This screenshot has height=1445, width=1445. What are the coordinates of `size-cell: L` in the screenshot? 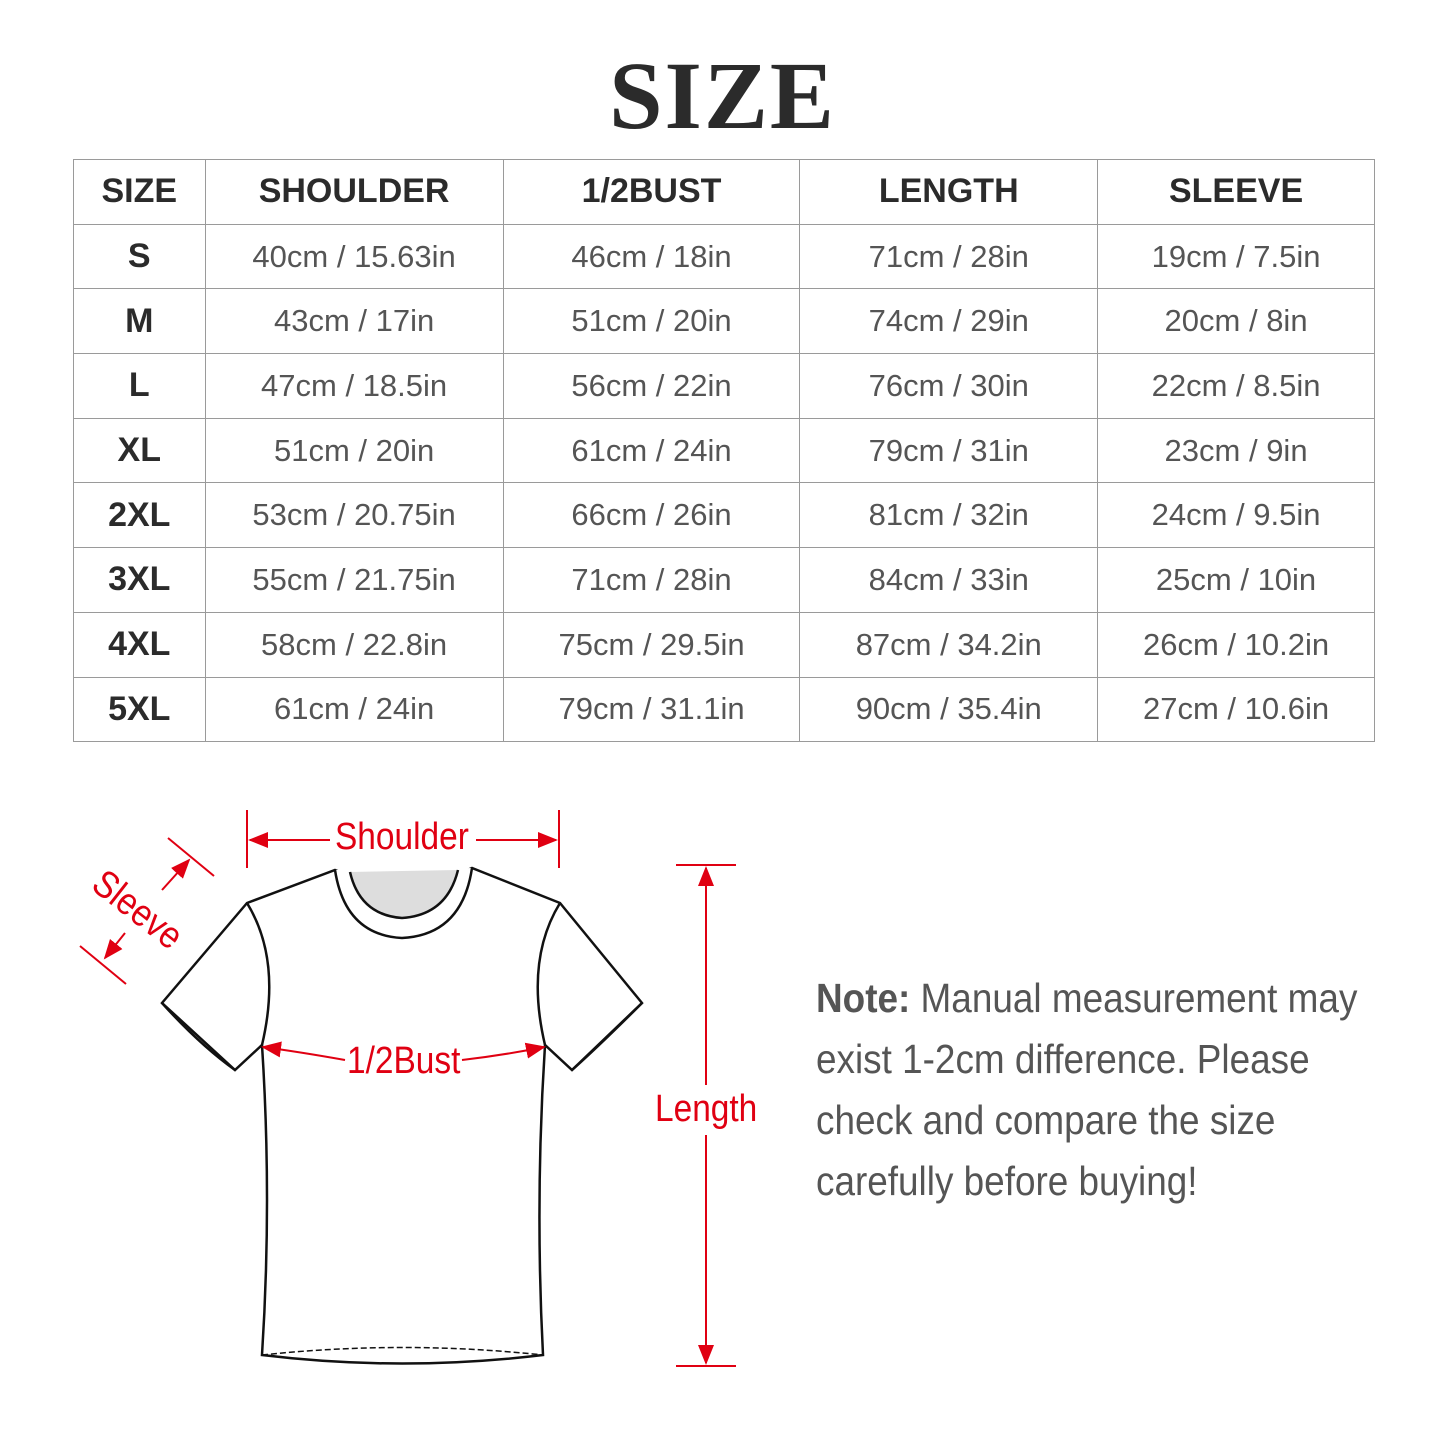 It's located at (139, 386).